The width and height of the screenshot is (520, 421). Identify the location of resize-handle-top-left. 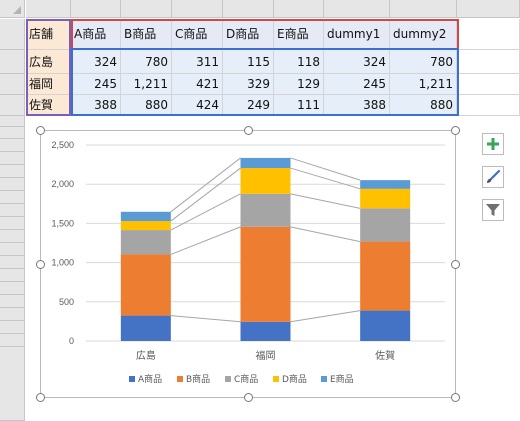
(40, 130).